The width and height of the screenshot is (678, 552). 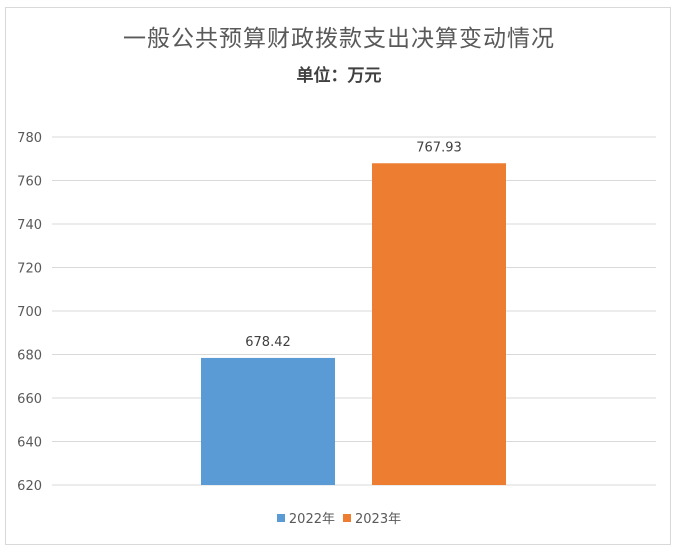 I want to click on legend-item: 2023年, so click(x=372, y=517).